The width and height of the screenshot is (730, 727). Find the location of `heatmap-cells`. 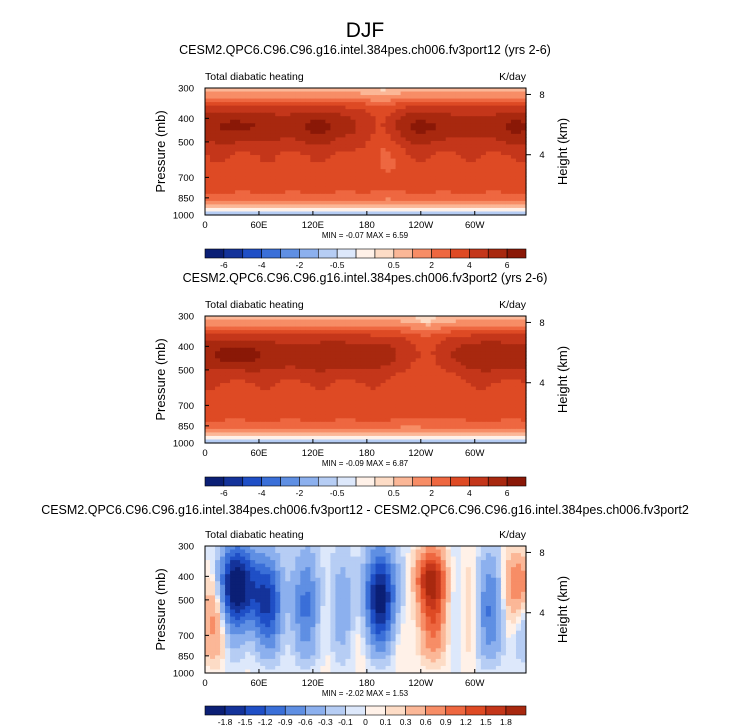

heatmap-cells is located at coordinates (366, 610).